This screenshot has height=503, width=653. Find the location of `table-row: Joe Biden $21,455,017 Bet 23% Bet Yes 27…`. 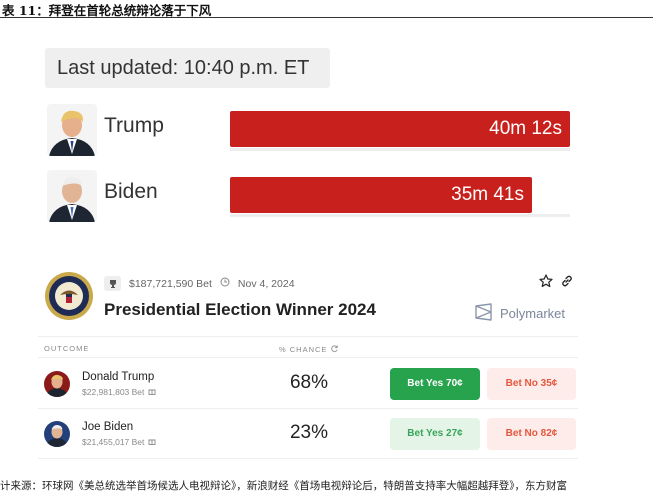

table-row: Joe Biden $21,455,017 Bet 23% Bet Yes 27… is located at coordinates (308, 434).